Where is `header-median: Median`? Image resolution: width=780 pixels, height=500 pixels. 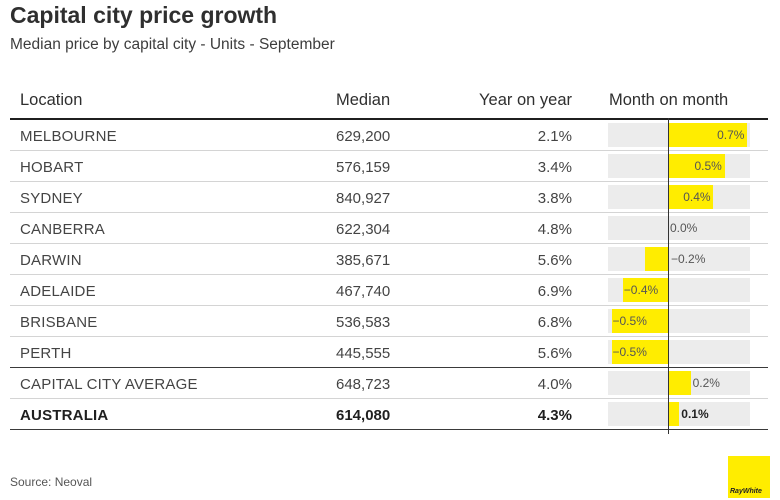
header-median: Median is located at coordinates (363, 100).